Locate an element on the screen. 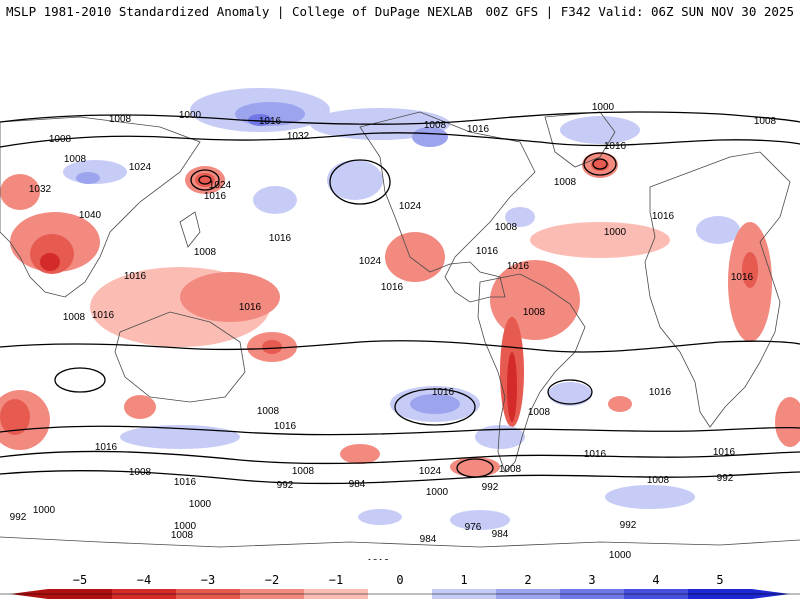 This screenshot has height=600, width=800. colorbar-tick: 3 is located at coordinates (592, 580).